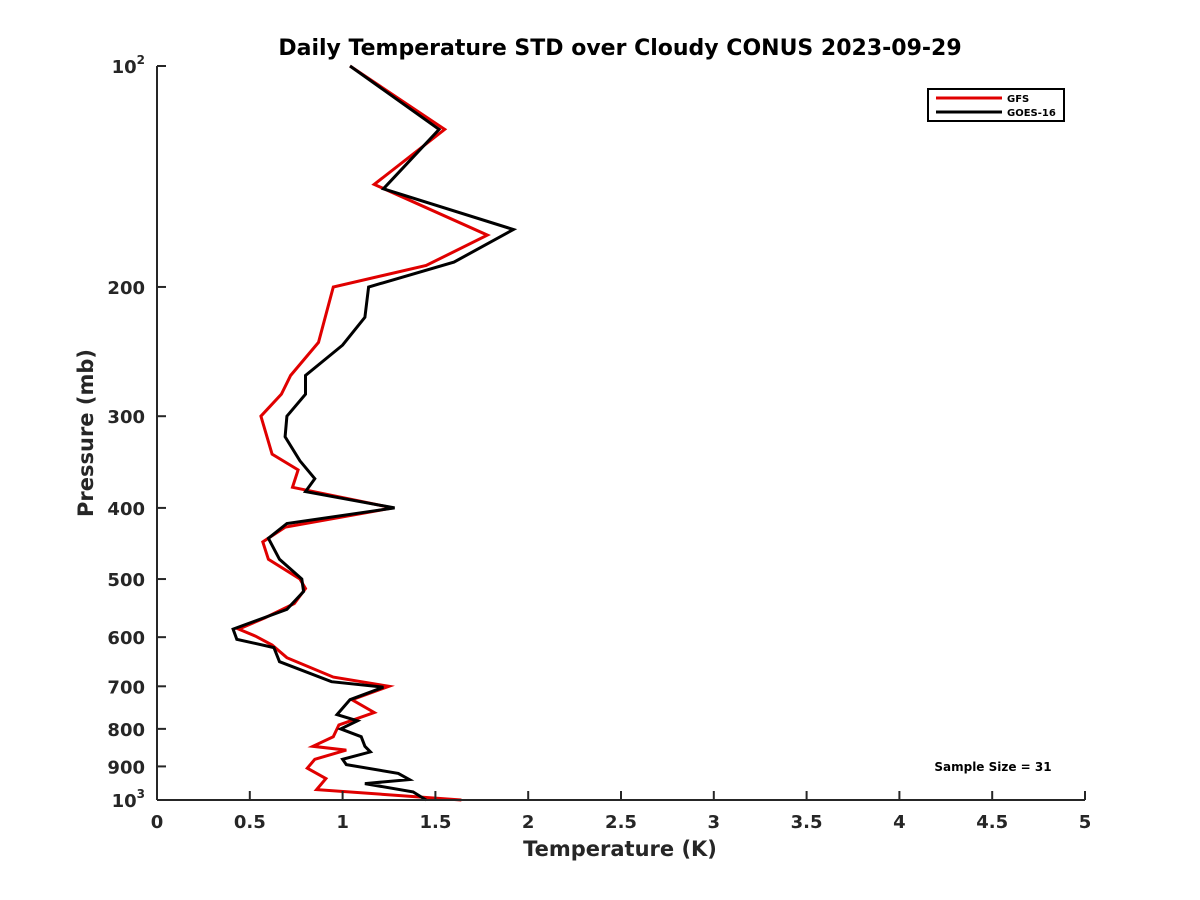 The height and width of the screenshot is (900, 1200). What do you see at coordinates (992, 767) in the screenshot?
I see `sample-size-annotation: Sample Size = 31` at bounding box center [992, 767].